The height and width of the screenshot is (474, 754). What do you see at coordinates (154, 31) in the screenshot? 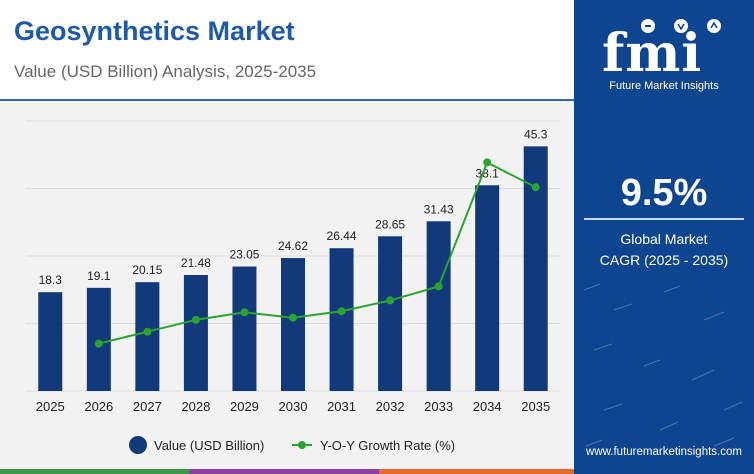
I see `page-title: Geosynthetics Market` at bounding box center [154, 31].